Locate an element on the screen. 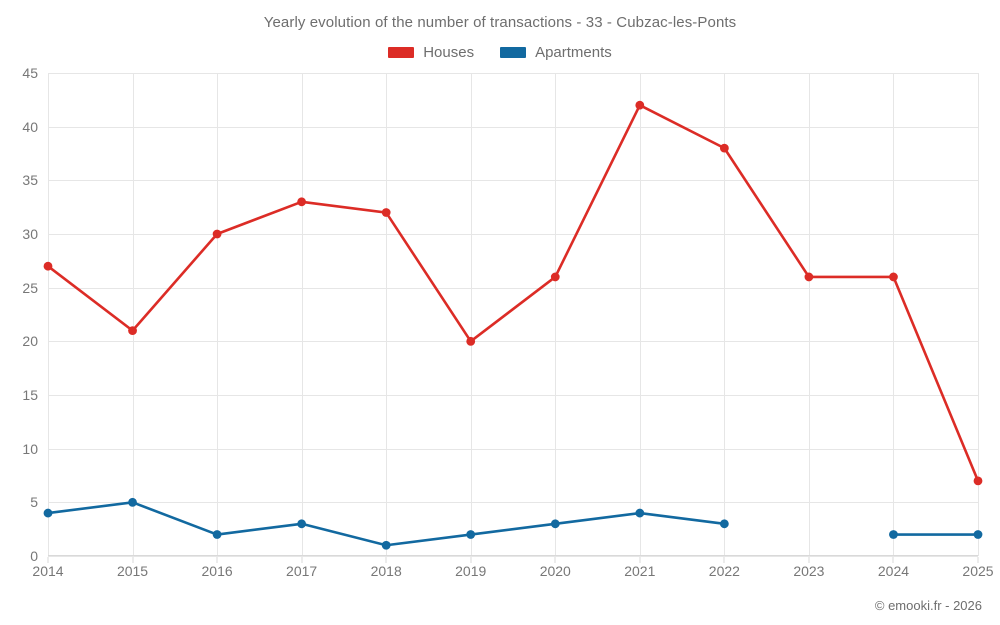 This screenshot has width=1000, height=625. copyright-footer: © emooki.fr - 2026 is located at coordinates (928, 605).